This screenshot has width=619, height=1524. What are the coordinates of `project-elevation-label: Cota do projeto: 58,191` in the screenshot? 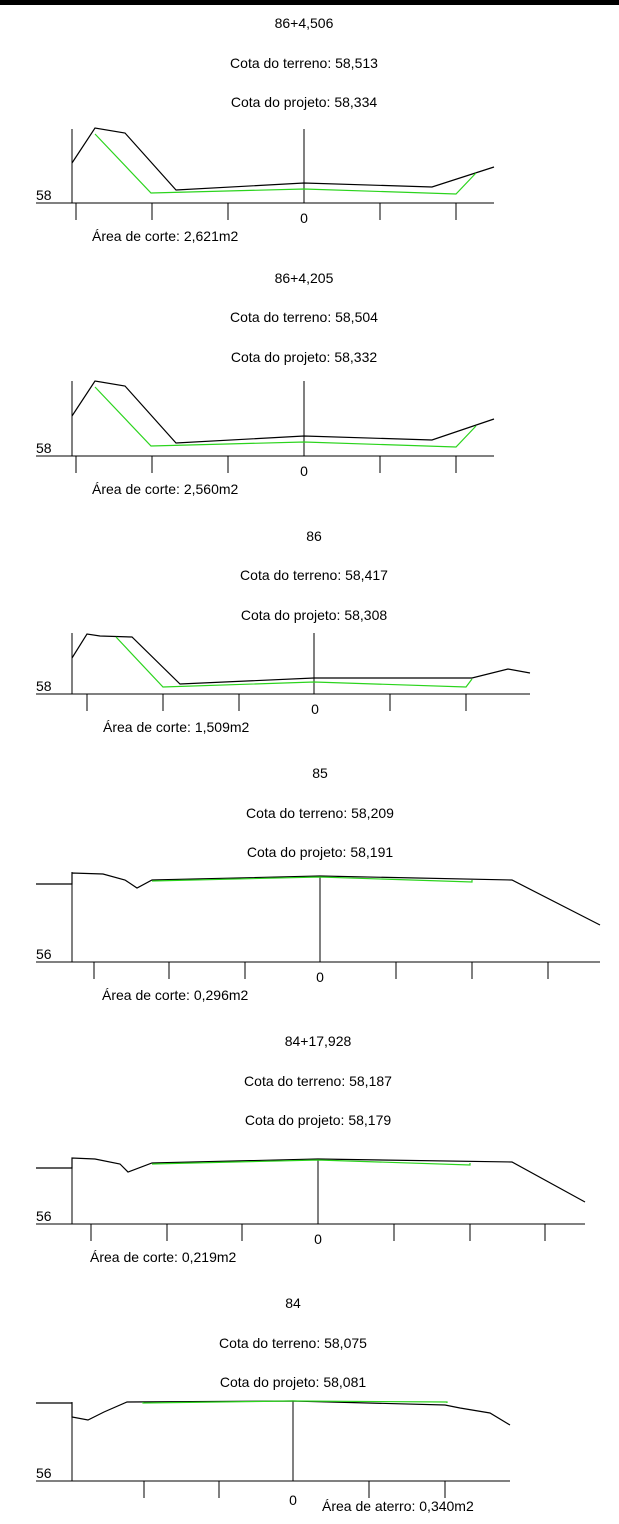 It's located at (320, 852).